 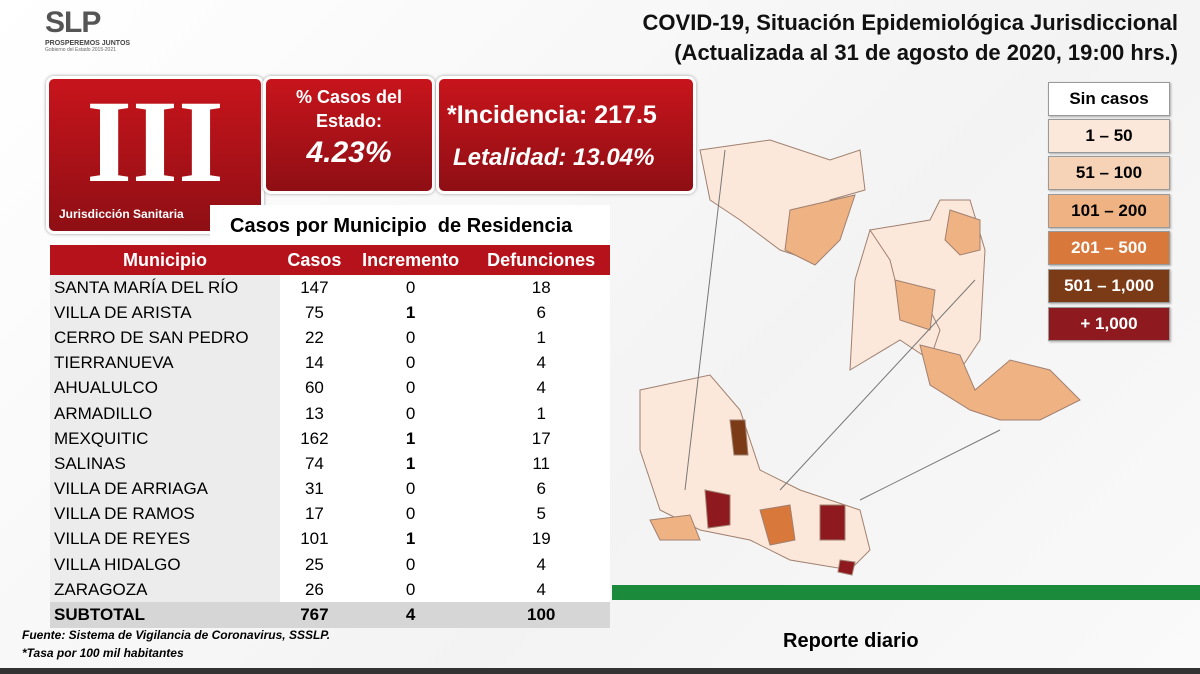 What do you see at coordinates (349, 152) in the screenshot?
I see `state-share-value: 4.23%` at bounding box center [349, 152].